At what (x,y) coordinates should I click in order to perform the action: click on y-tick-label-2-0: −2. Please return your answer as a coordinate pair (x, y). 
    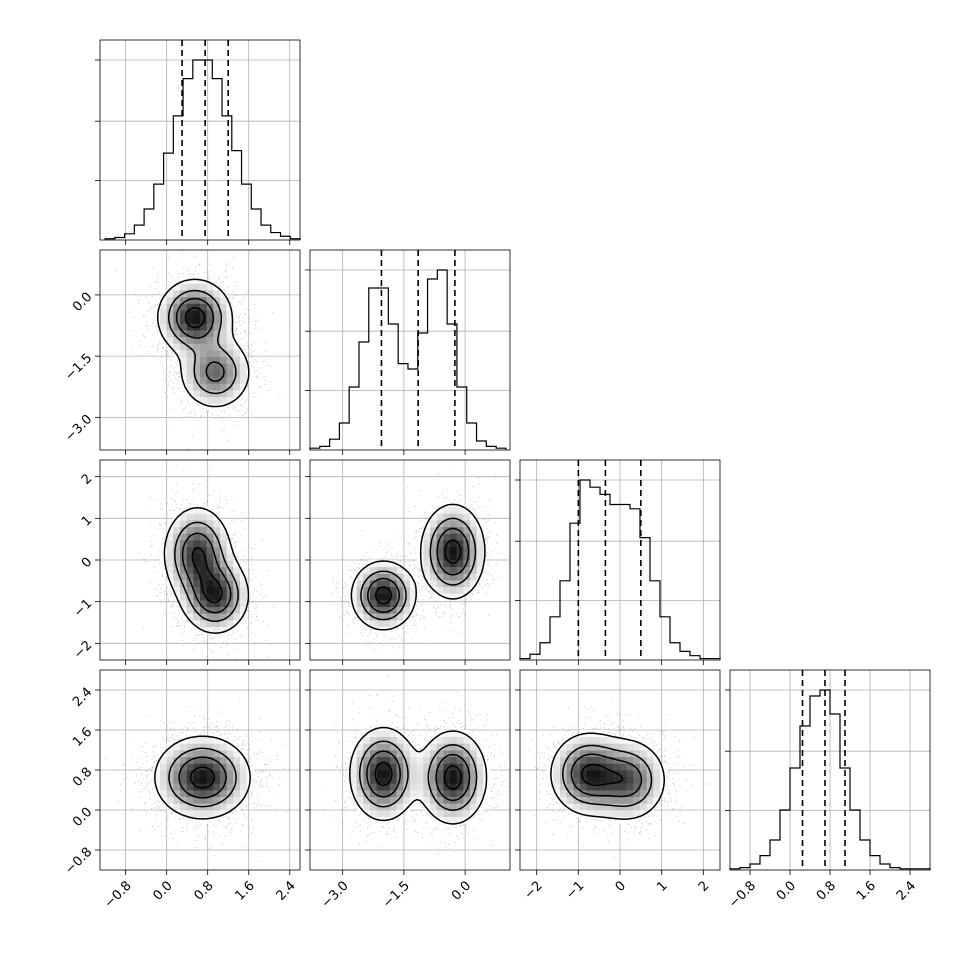
    Looking at the image, I should click on (83, 650).